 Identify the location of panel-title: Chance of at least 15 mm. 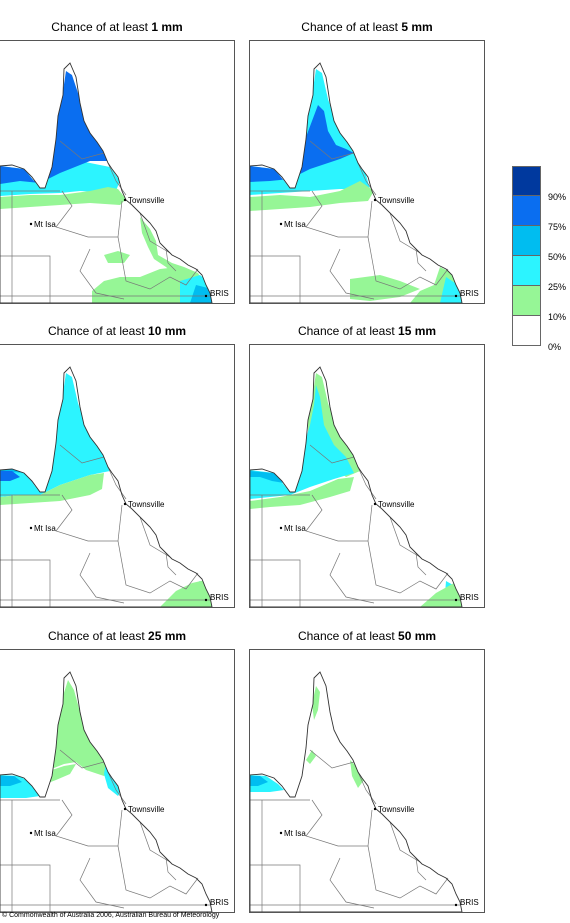
(367, 331).